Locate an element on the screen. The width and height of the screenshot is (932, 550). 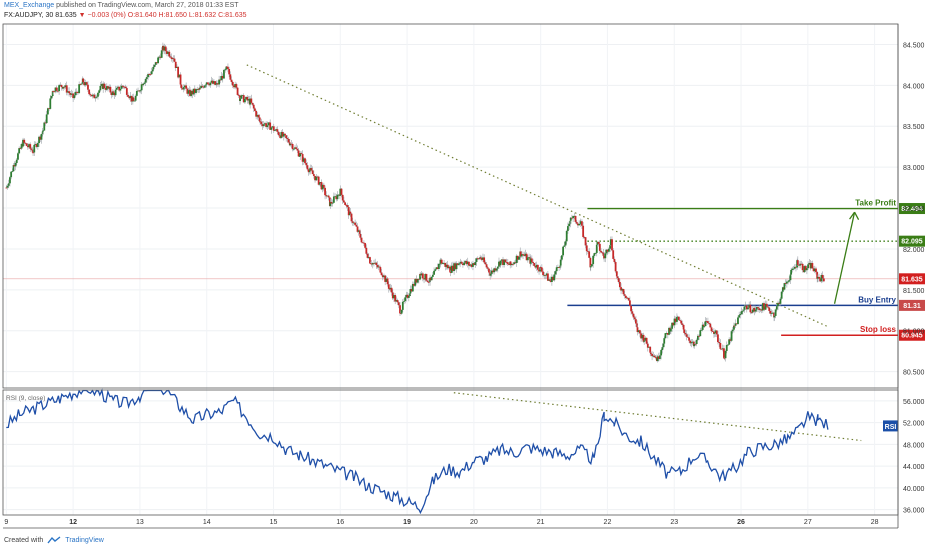
rsi-tick-label: 48.000 is located at coordinates (914, 445).